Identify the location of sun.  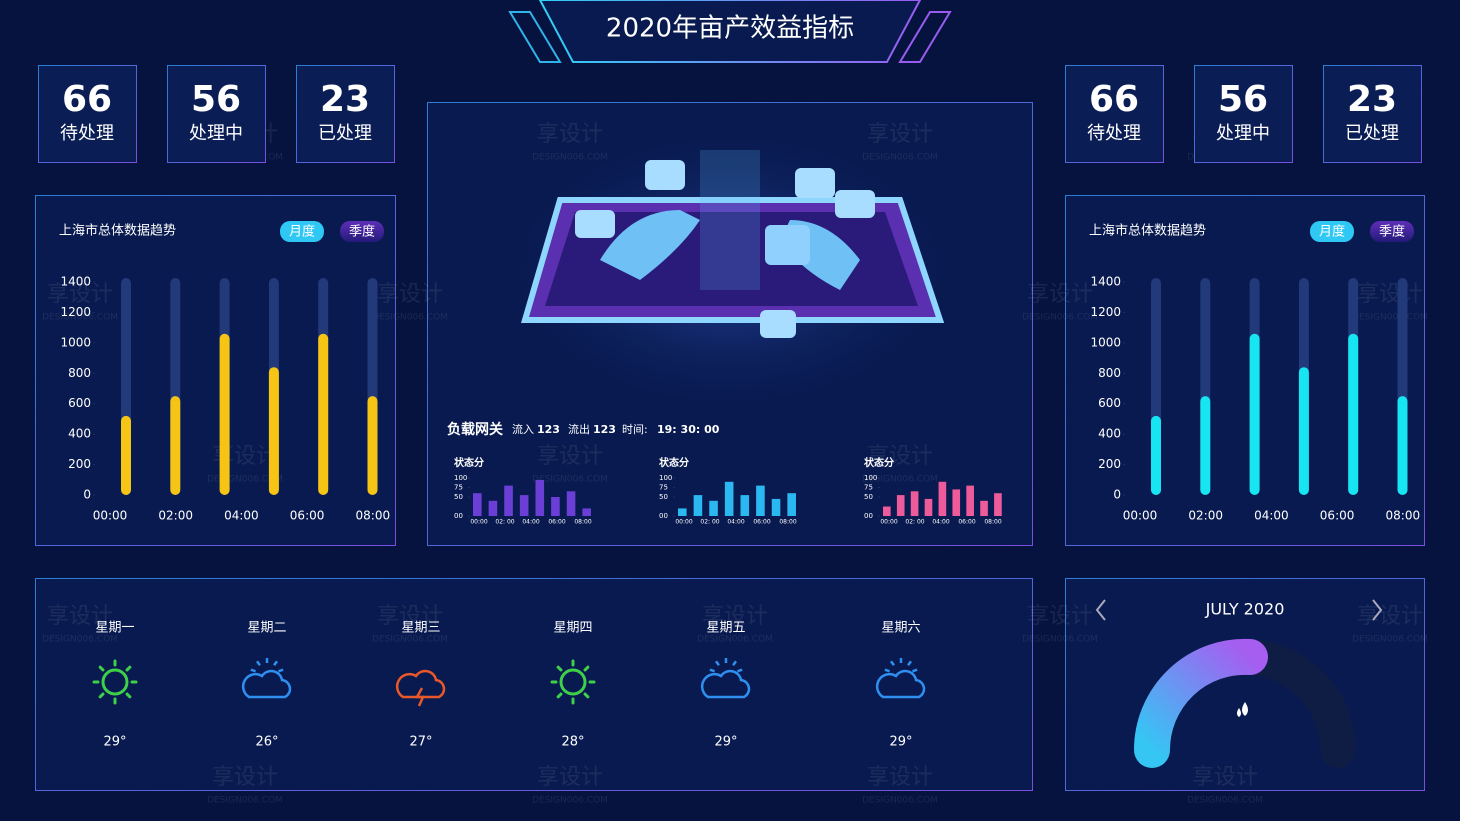
(115, 682).